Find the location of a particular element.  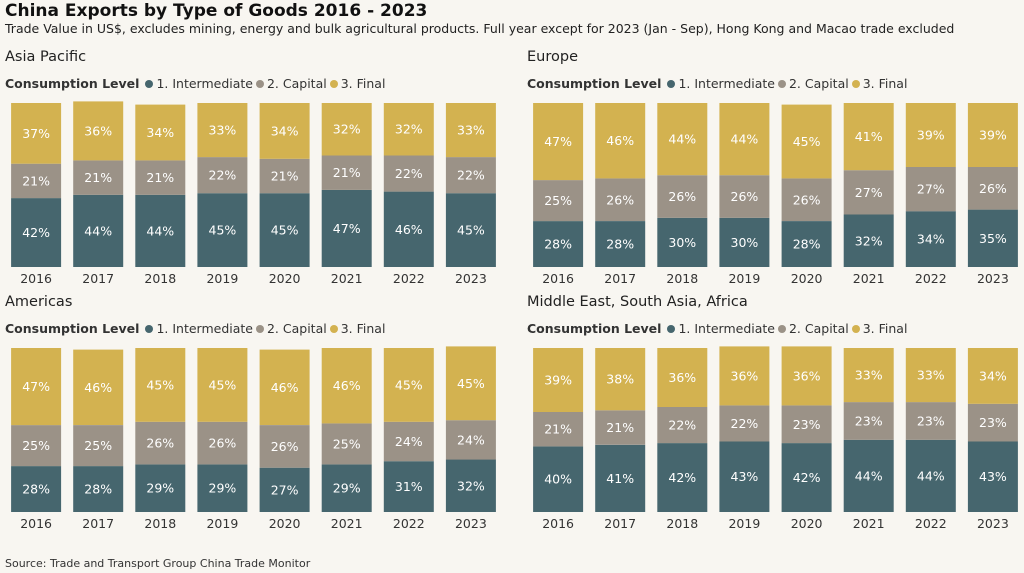

bar-segment-capital-2023 is located at coordinates (992, 422).